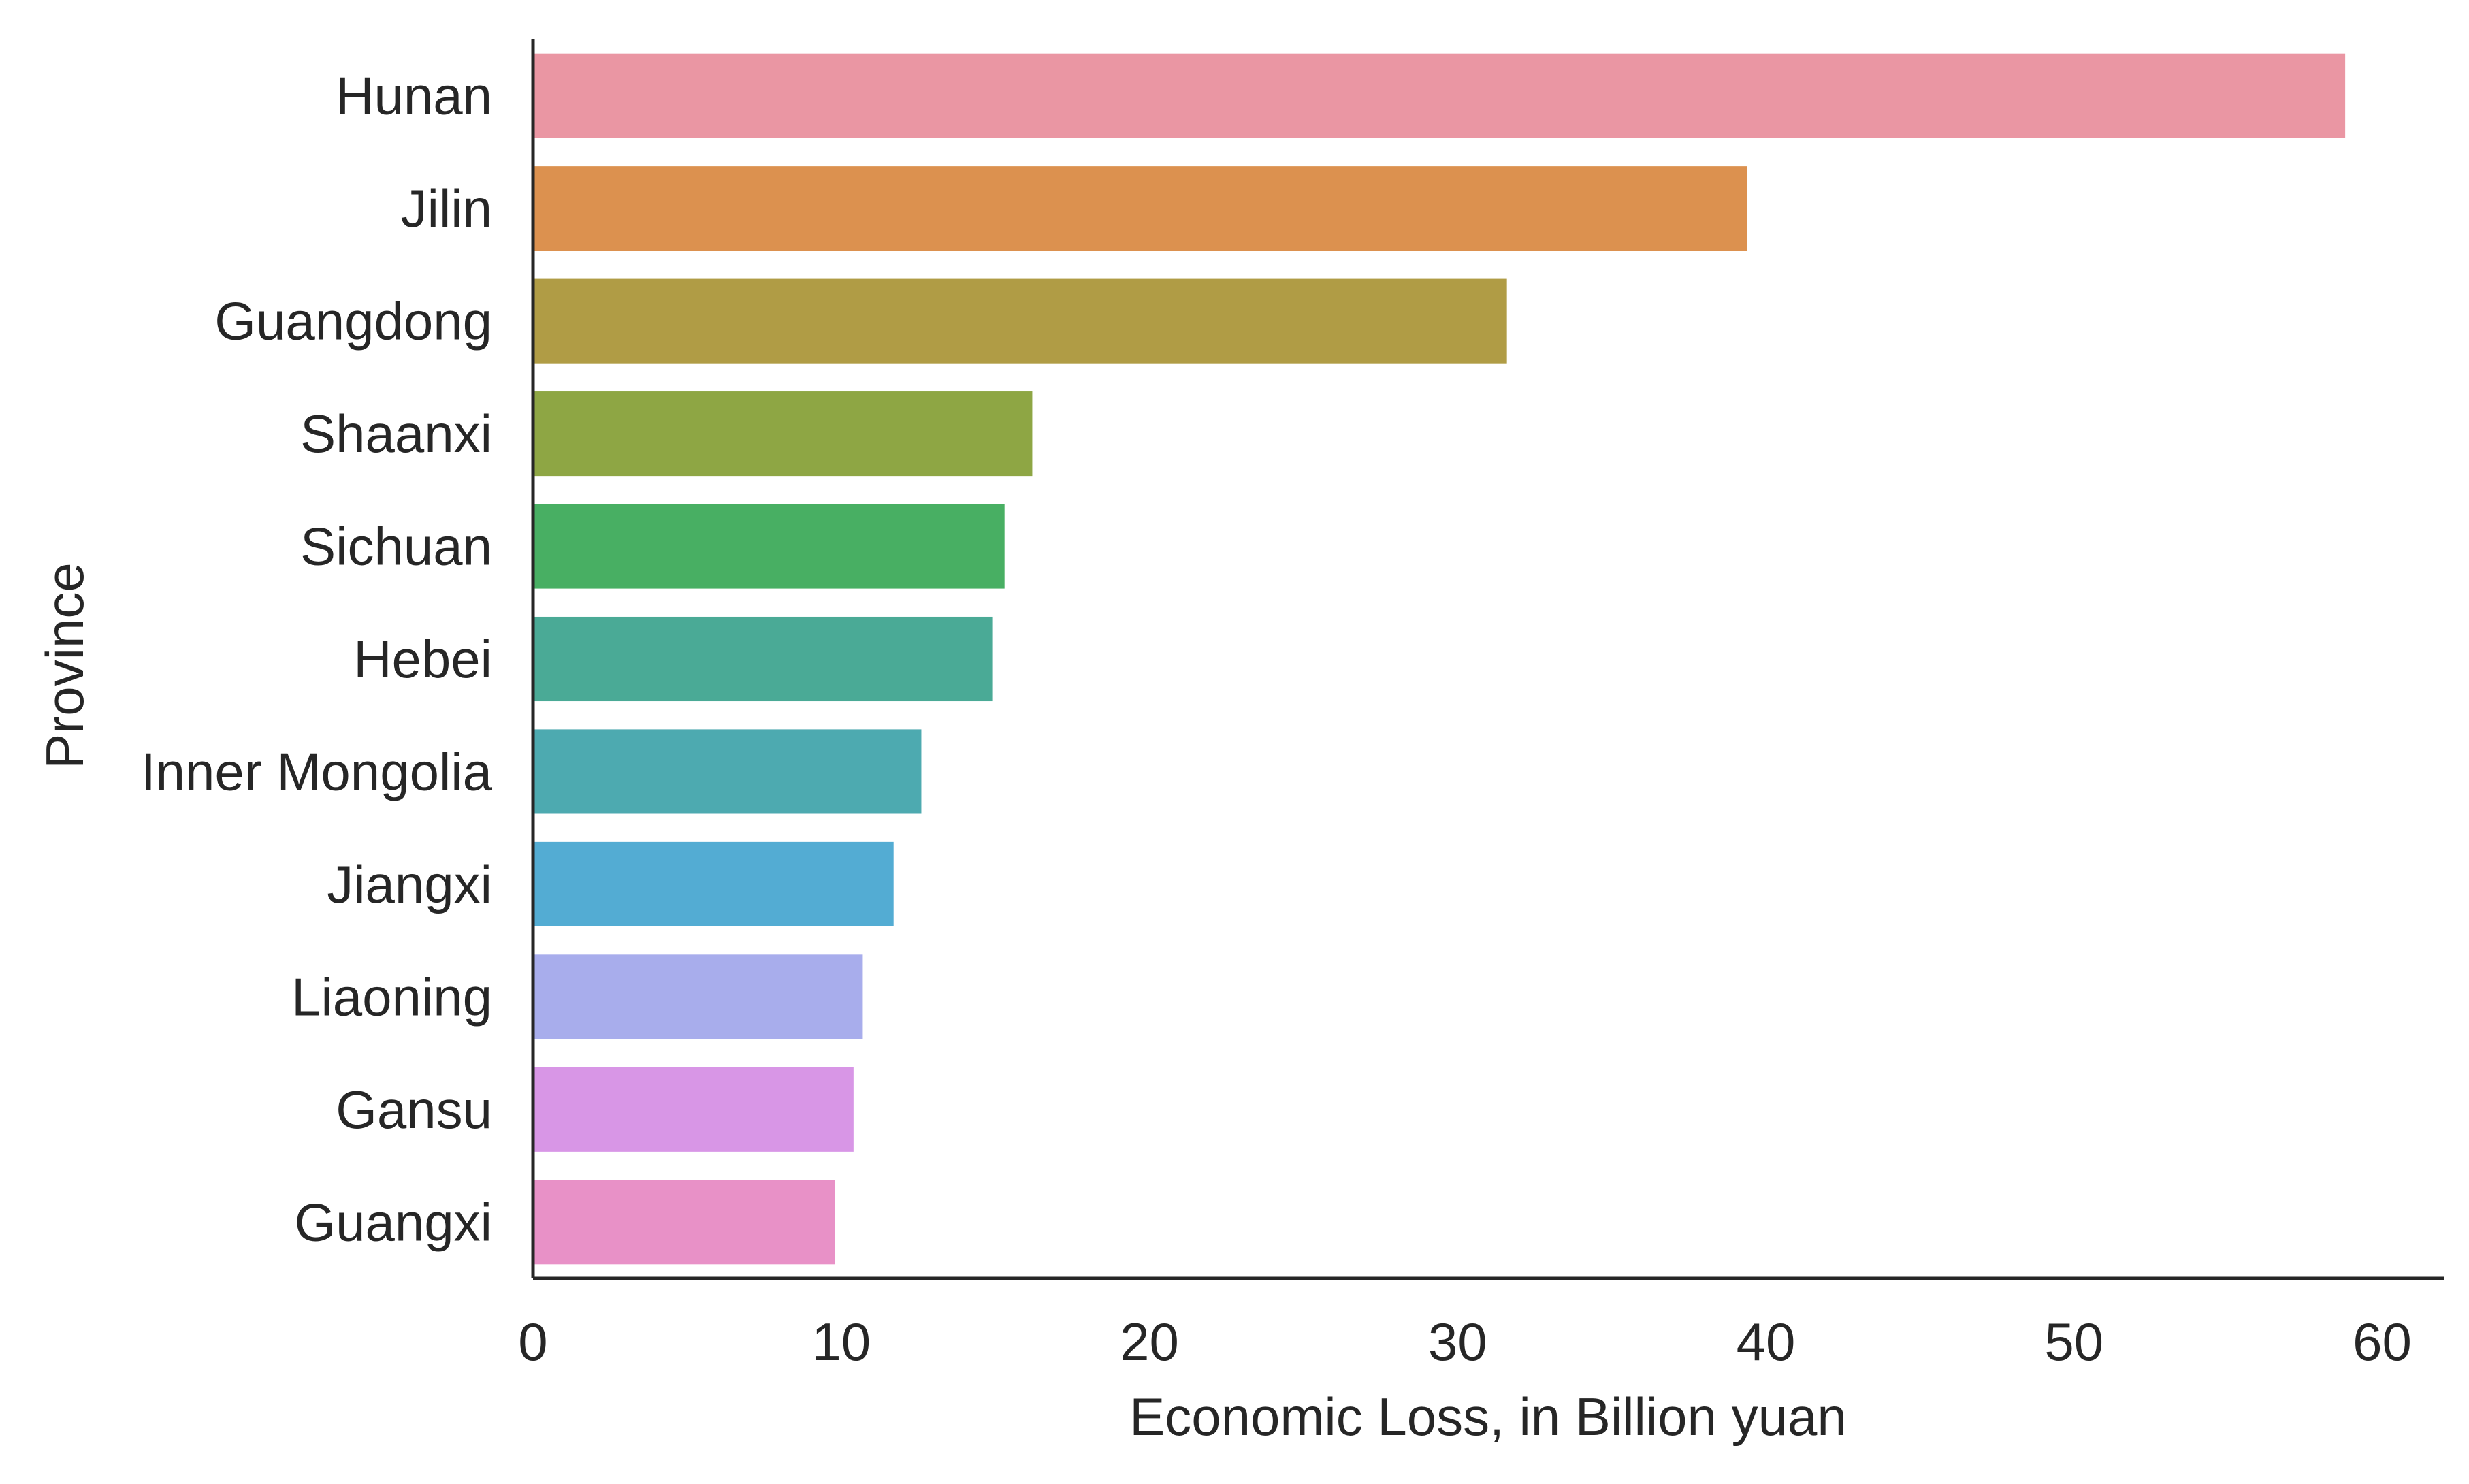  Describe the element at coordinates (446, 208) in the screenshot. I see `y-tick-label-jilin: Jilin` at that location.